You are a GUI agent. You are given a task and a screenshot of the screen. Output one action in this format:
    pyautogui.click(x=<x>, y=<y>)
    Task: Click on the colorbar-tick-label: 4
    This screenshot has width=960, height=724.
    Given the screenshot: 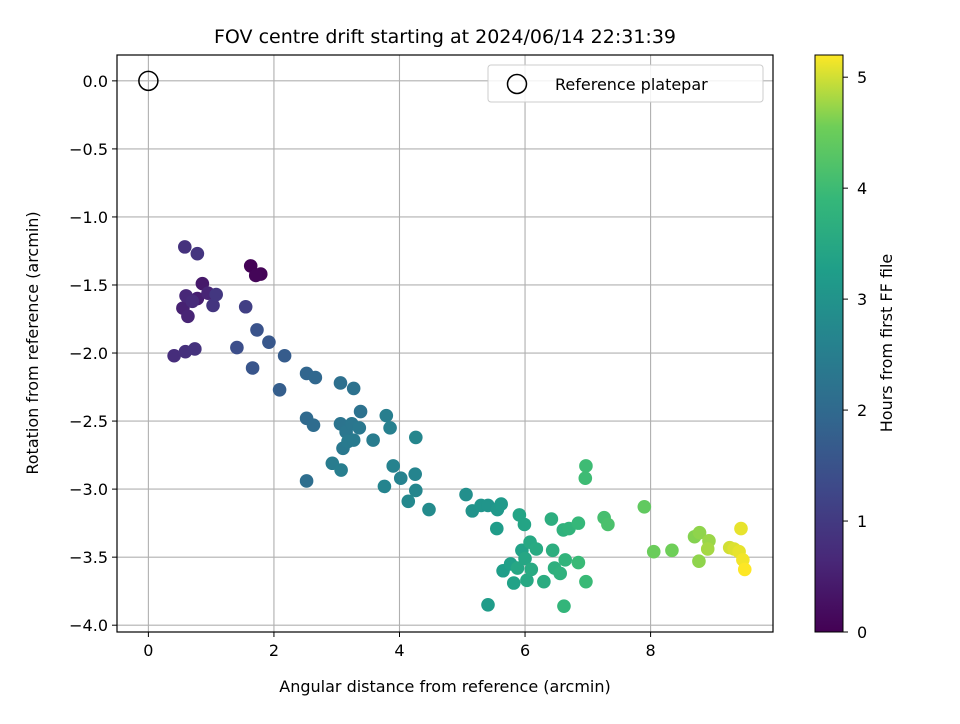 What is the action you would take?
    pyautogui.click(x=862, y=188)
    